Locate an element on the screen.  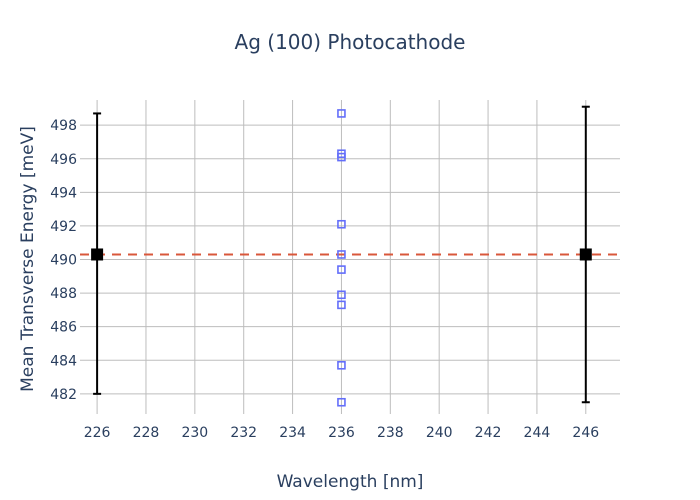
x-tick-label: 240 is located at coordinates (439, 433).